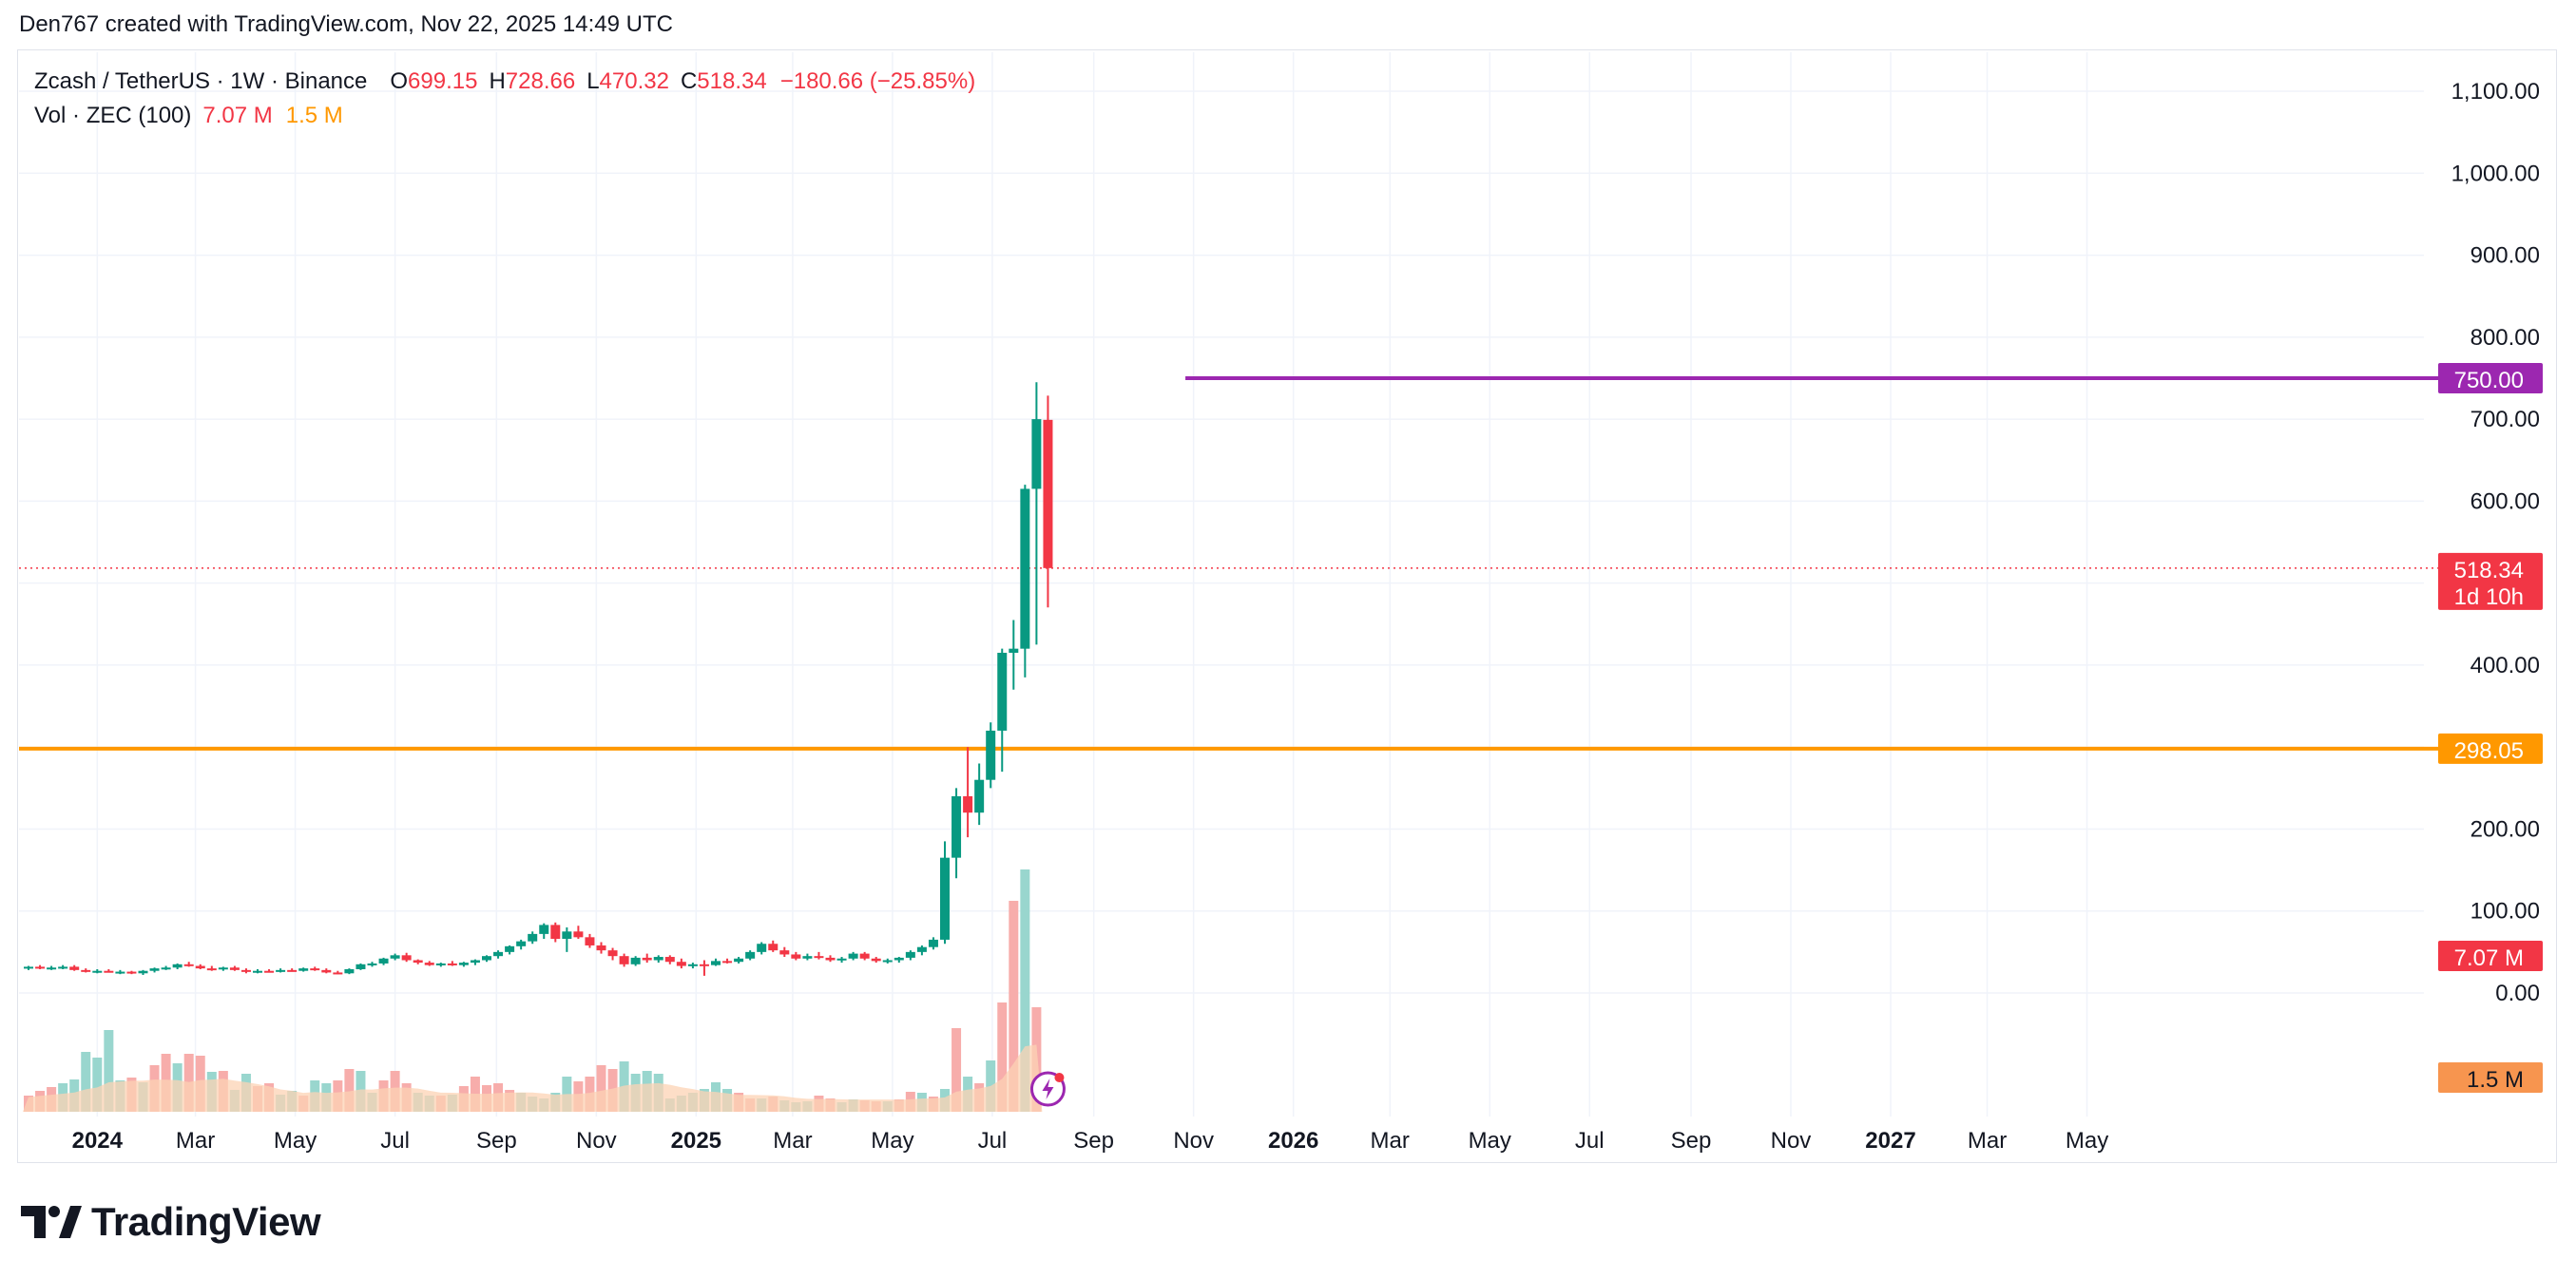 The image size is (2576, 1279). I want to click on high-value: 728.66, so click(540, 81).